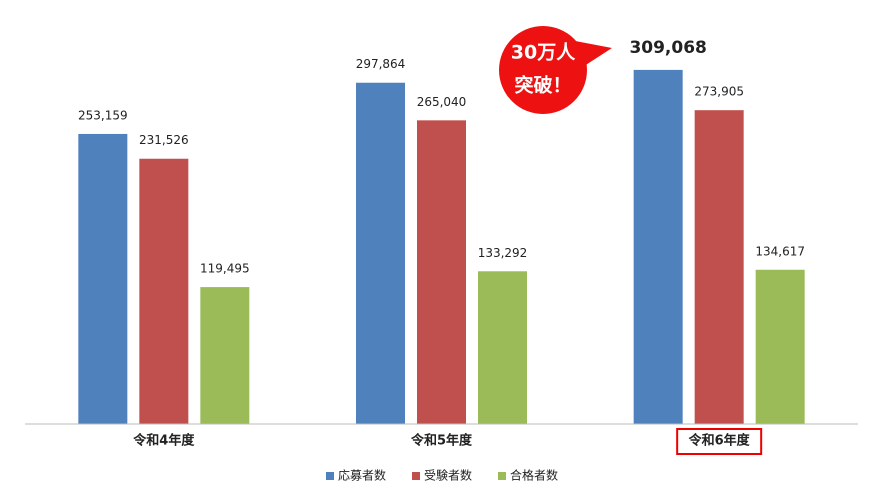 The height and width of the screenshot is (497, 880). What do you see at coordinates (543, 53) in the screenshot?
I see `callout-text: 30万人` at bounding box center [543, 53].